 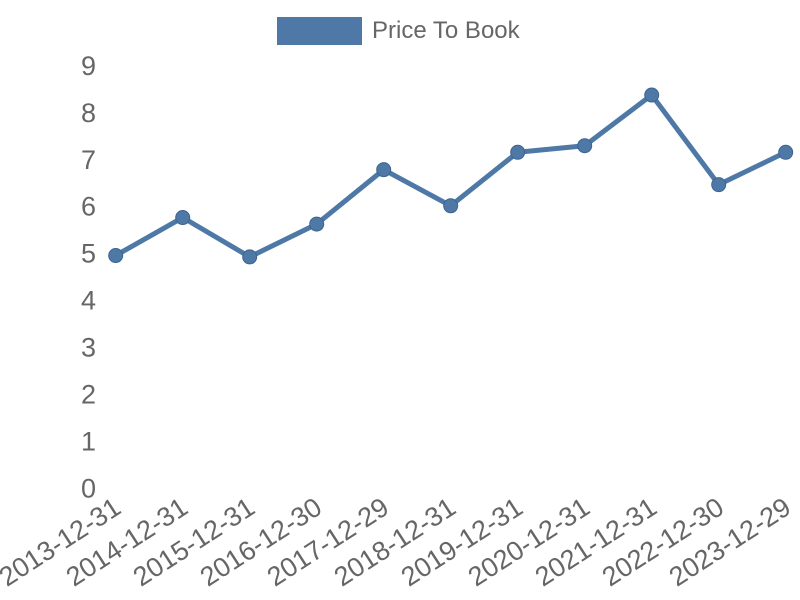 What do you see at coordinates (88, 66) in the screenshot?
I see `y-axis-tick-label: 9` at bounding box center [88, 66].